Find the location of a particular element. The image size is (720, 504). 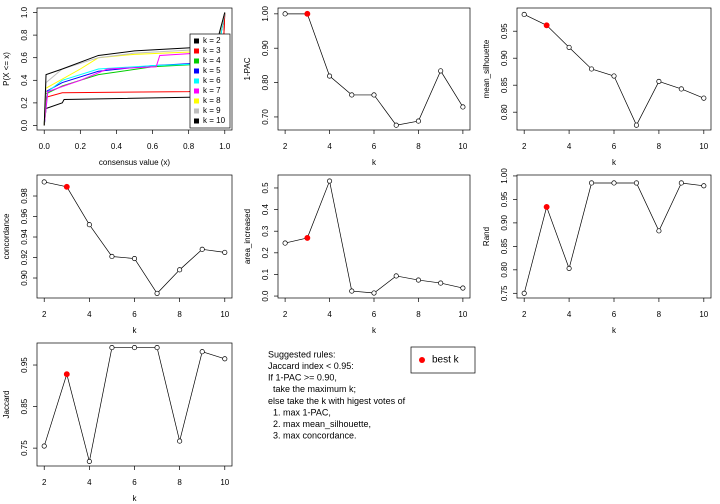

y-tick-label: 0.98 is located at coordinates (24, 196).